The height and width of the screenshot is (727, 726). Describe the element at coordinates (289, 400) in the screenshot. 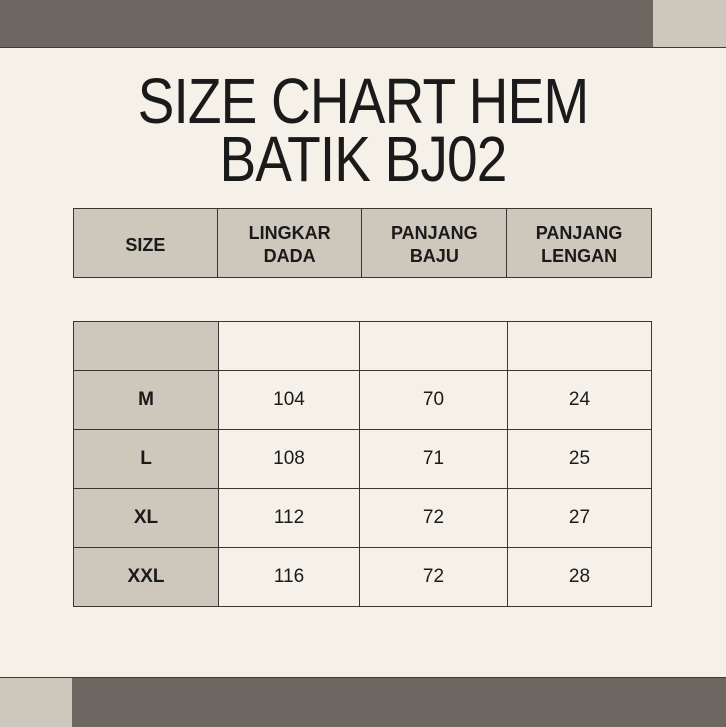

I see `cell-lingkar-dada: 104` at that location.